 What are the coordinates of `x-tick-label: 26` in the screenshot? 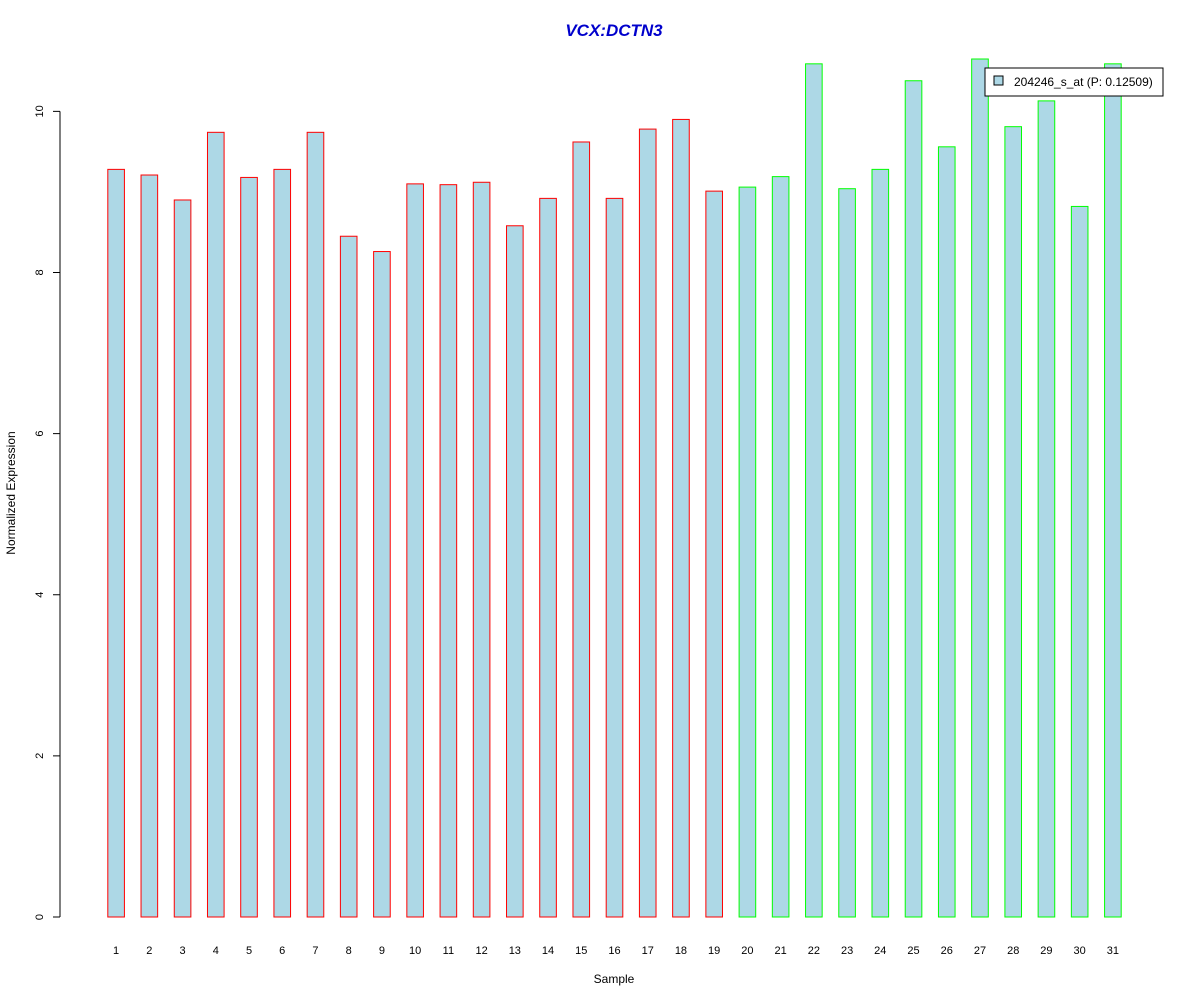 It's located at (947, 951).